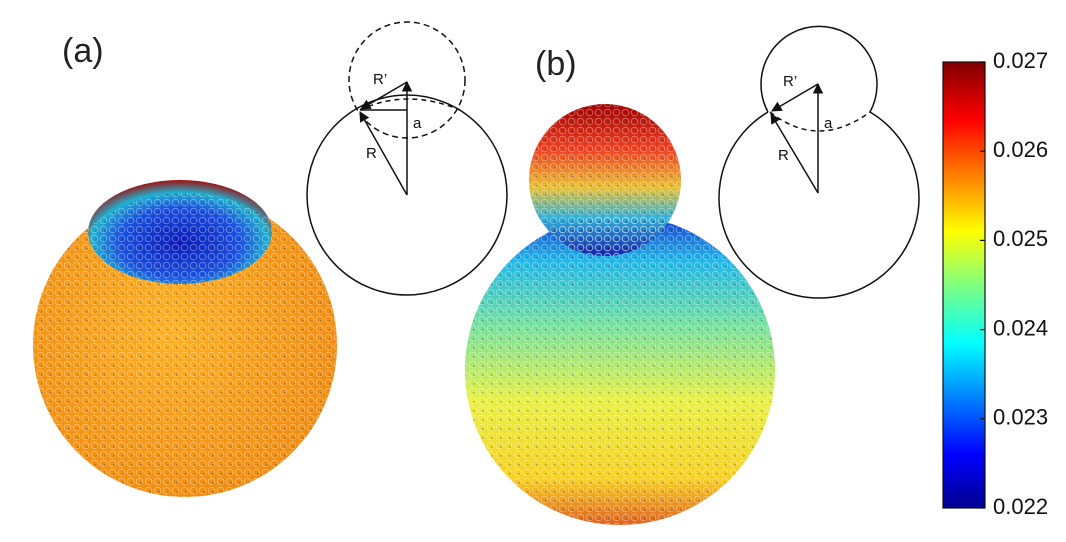 The image size is (1066, 542). I want to click on panel-label: (a), so click(83, 51).